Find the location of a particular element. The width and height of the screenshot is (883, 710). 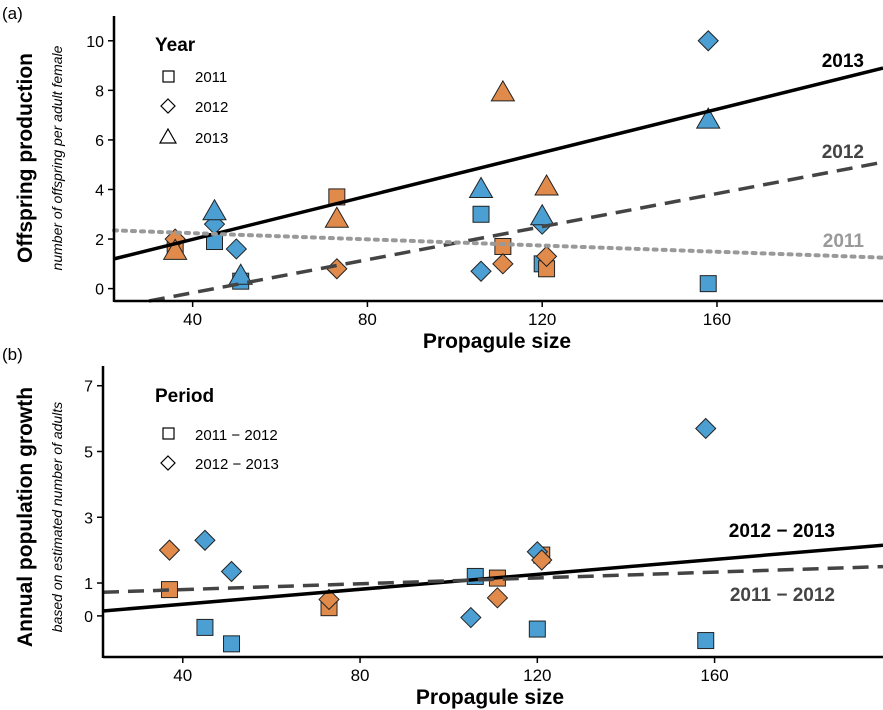

panel-a-label: (a) is located at coordinates (12, 13).